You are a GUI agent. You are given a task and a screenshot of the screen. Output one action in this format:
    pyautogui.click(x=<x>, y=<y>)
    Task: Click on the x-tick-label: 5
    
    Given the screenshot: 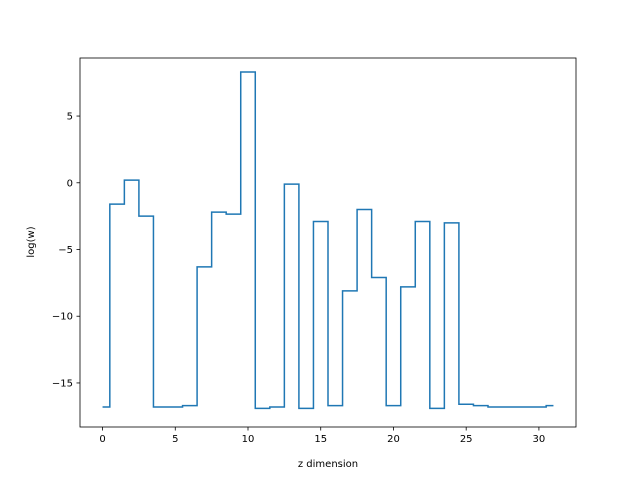 What is the action you would take?
    pyautogui.click(x=175, y=439)
    